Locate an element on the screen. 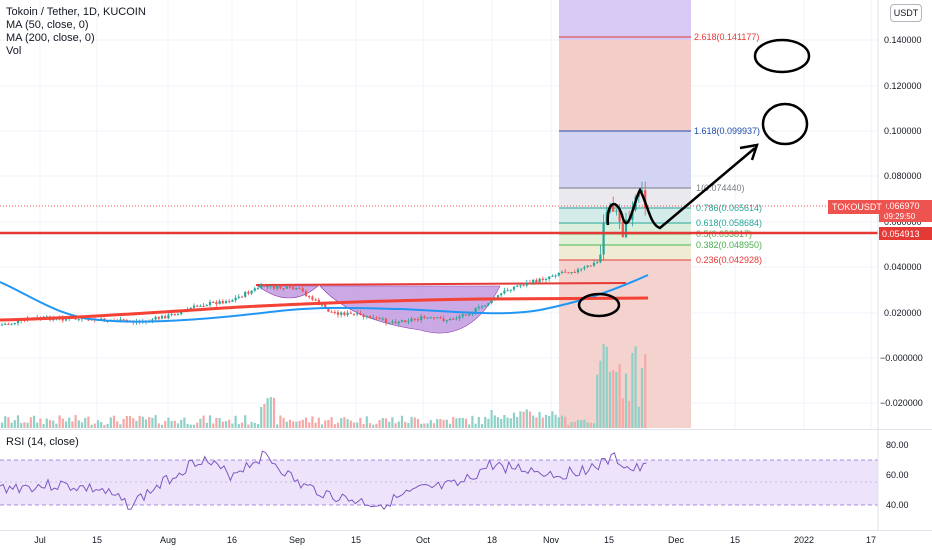  hand-drawn-annotations is located at coordinates (694, 178).